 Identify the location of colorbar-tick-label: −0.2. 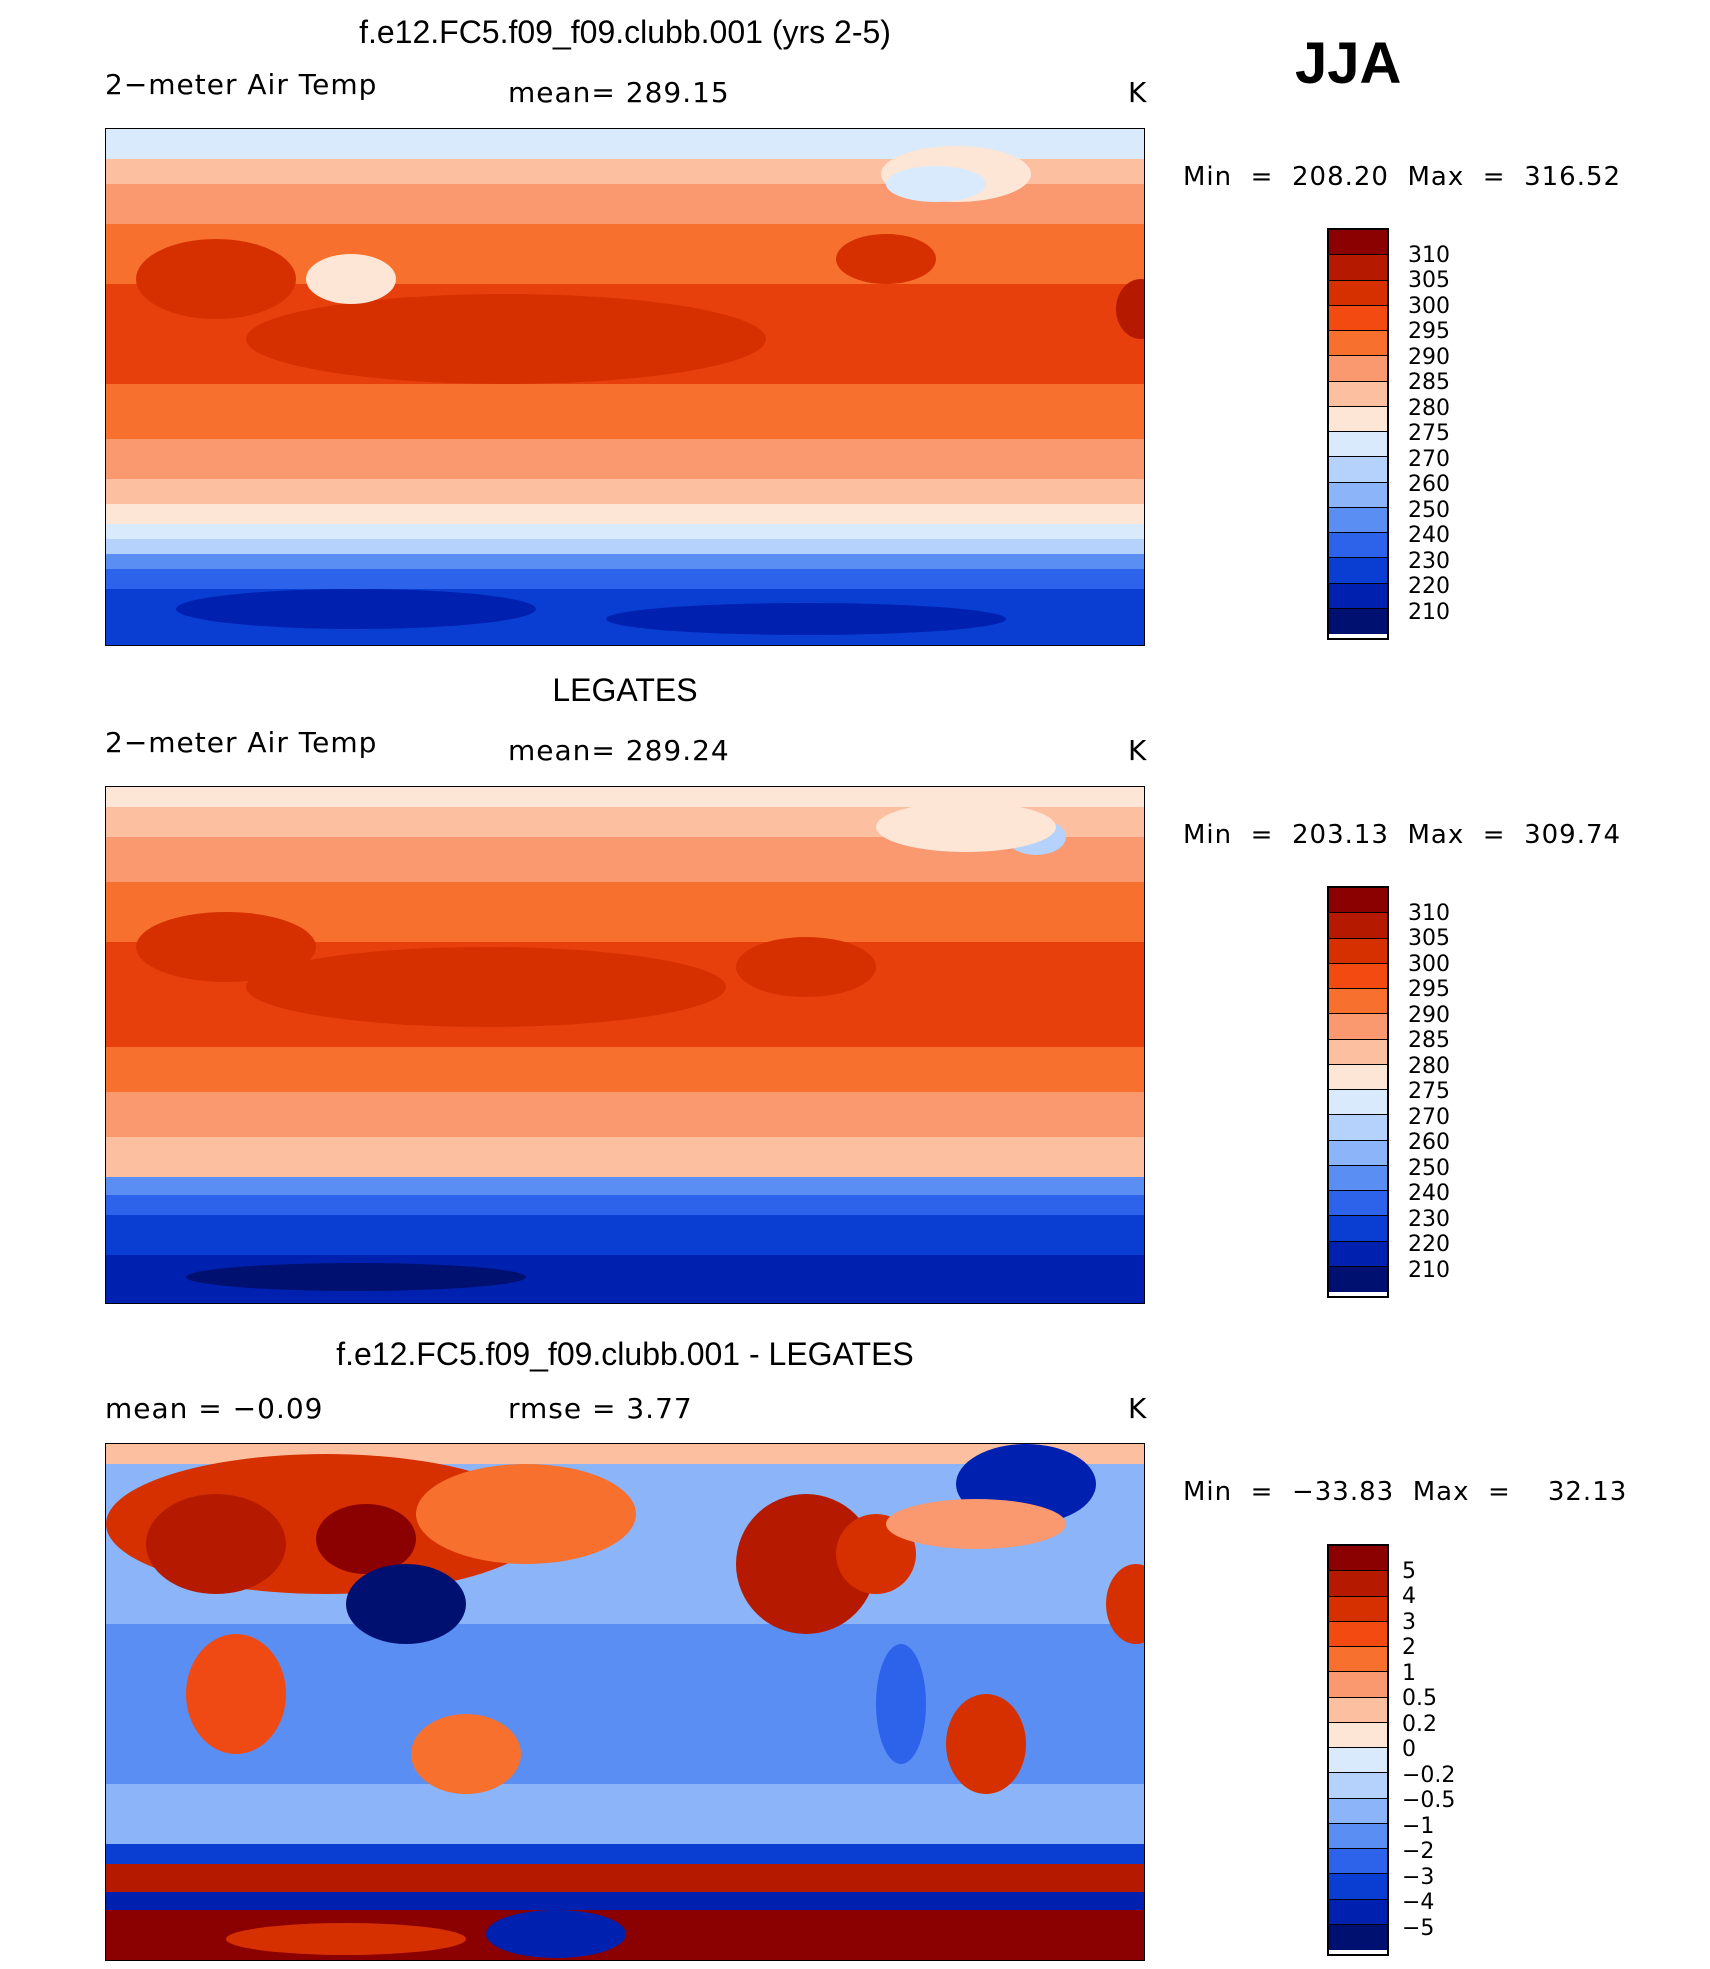
(1429, 1775).